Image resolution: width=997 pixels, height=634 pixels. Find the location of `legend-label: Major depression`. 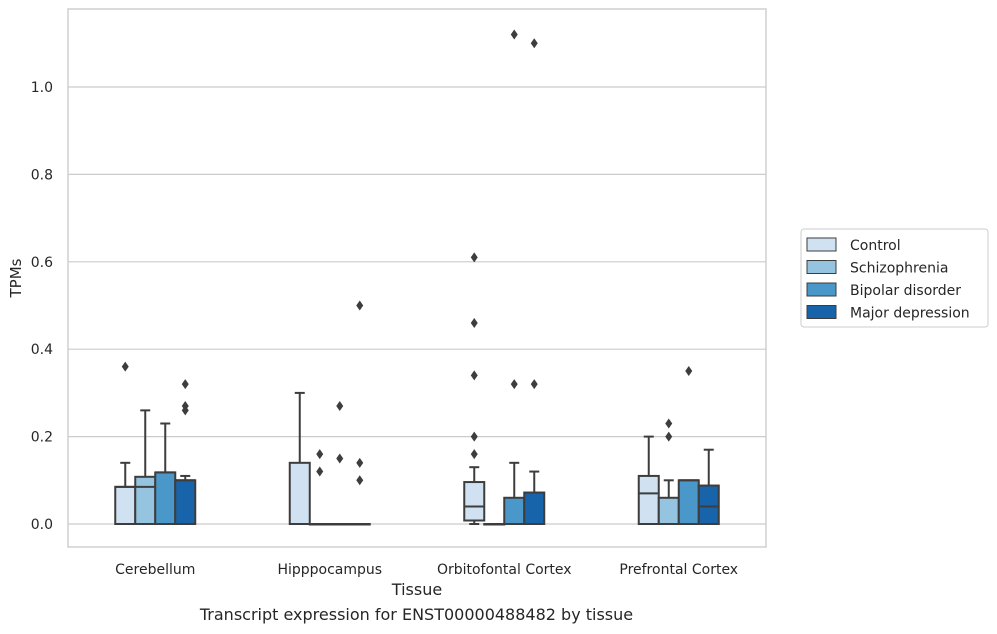

legend-label: Major depression is located at coordinates (910, 314).